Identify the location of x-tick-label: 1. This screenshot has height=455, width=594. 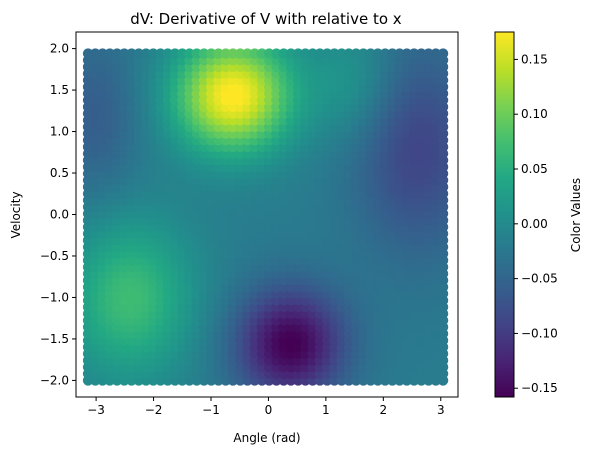
(326, 410).